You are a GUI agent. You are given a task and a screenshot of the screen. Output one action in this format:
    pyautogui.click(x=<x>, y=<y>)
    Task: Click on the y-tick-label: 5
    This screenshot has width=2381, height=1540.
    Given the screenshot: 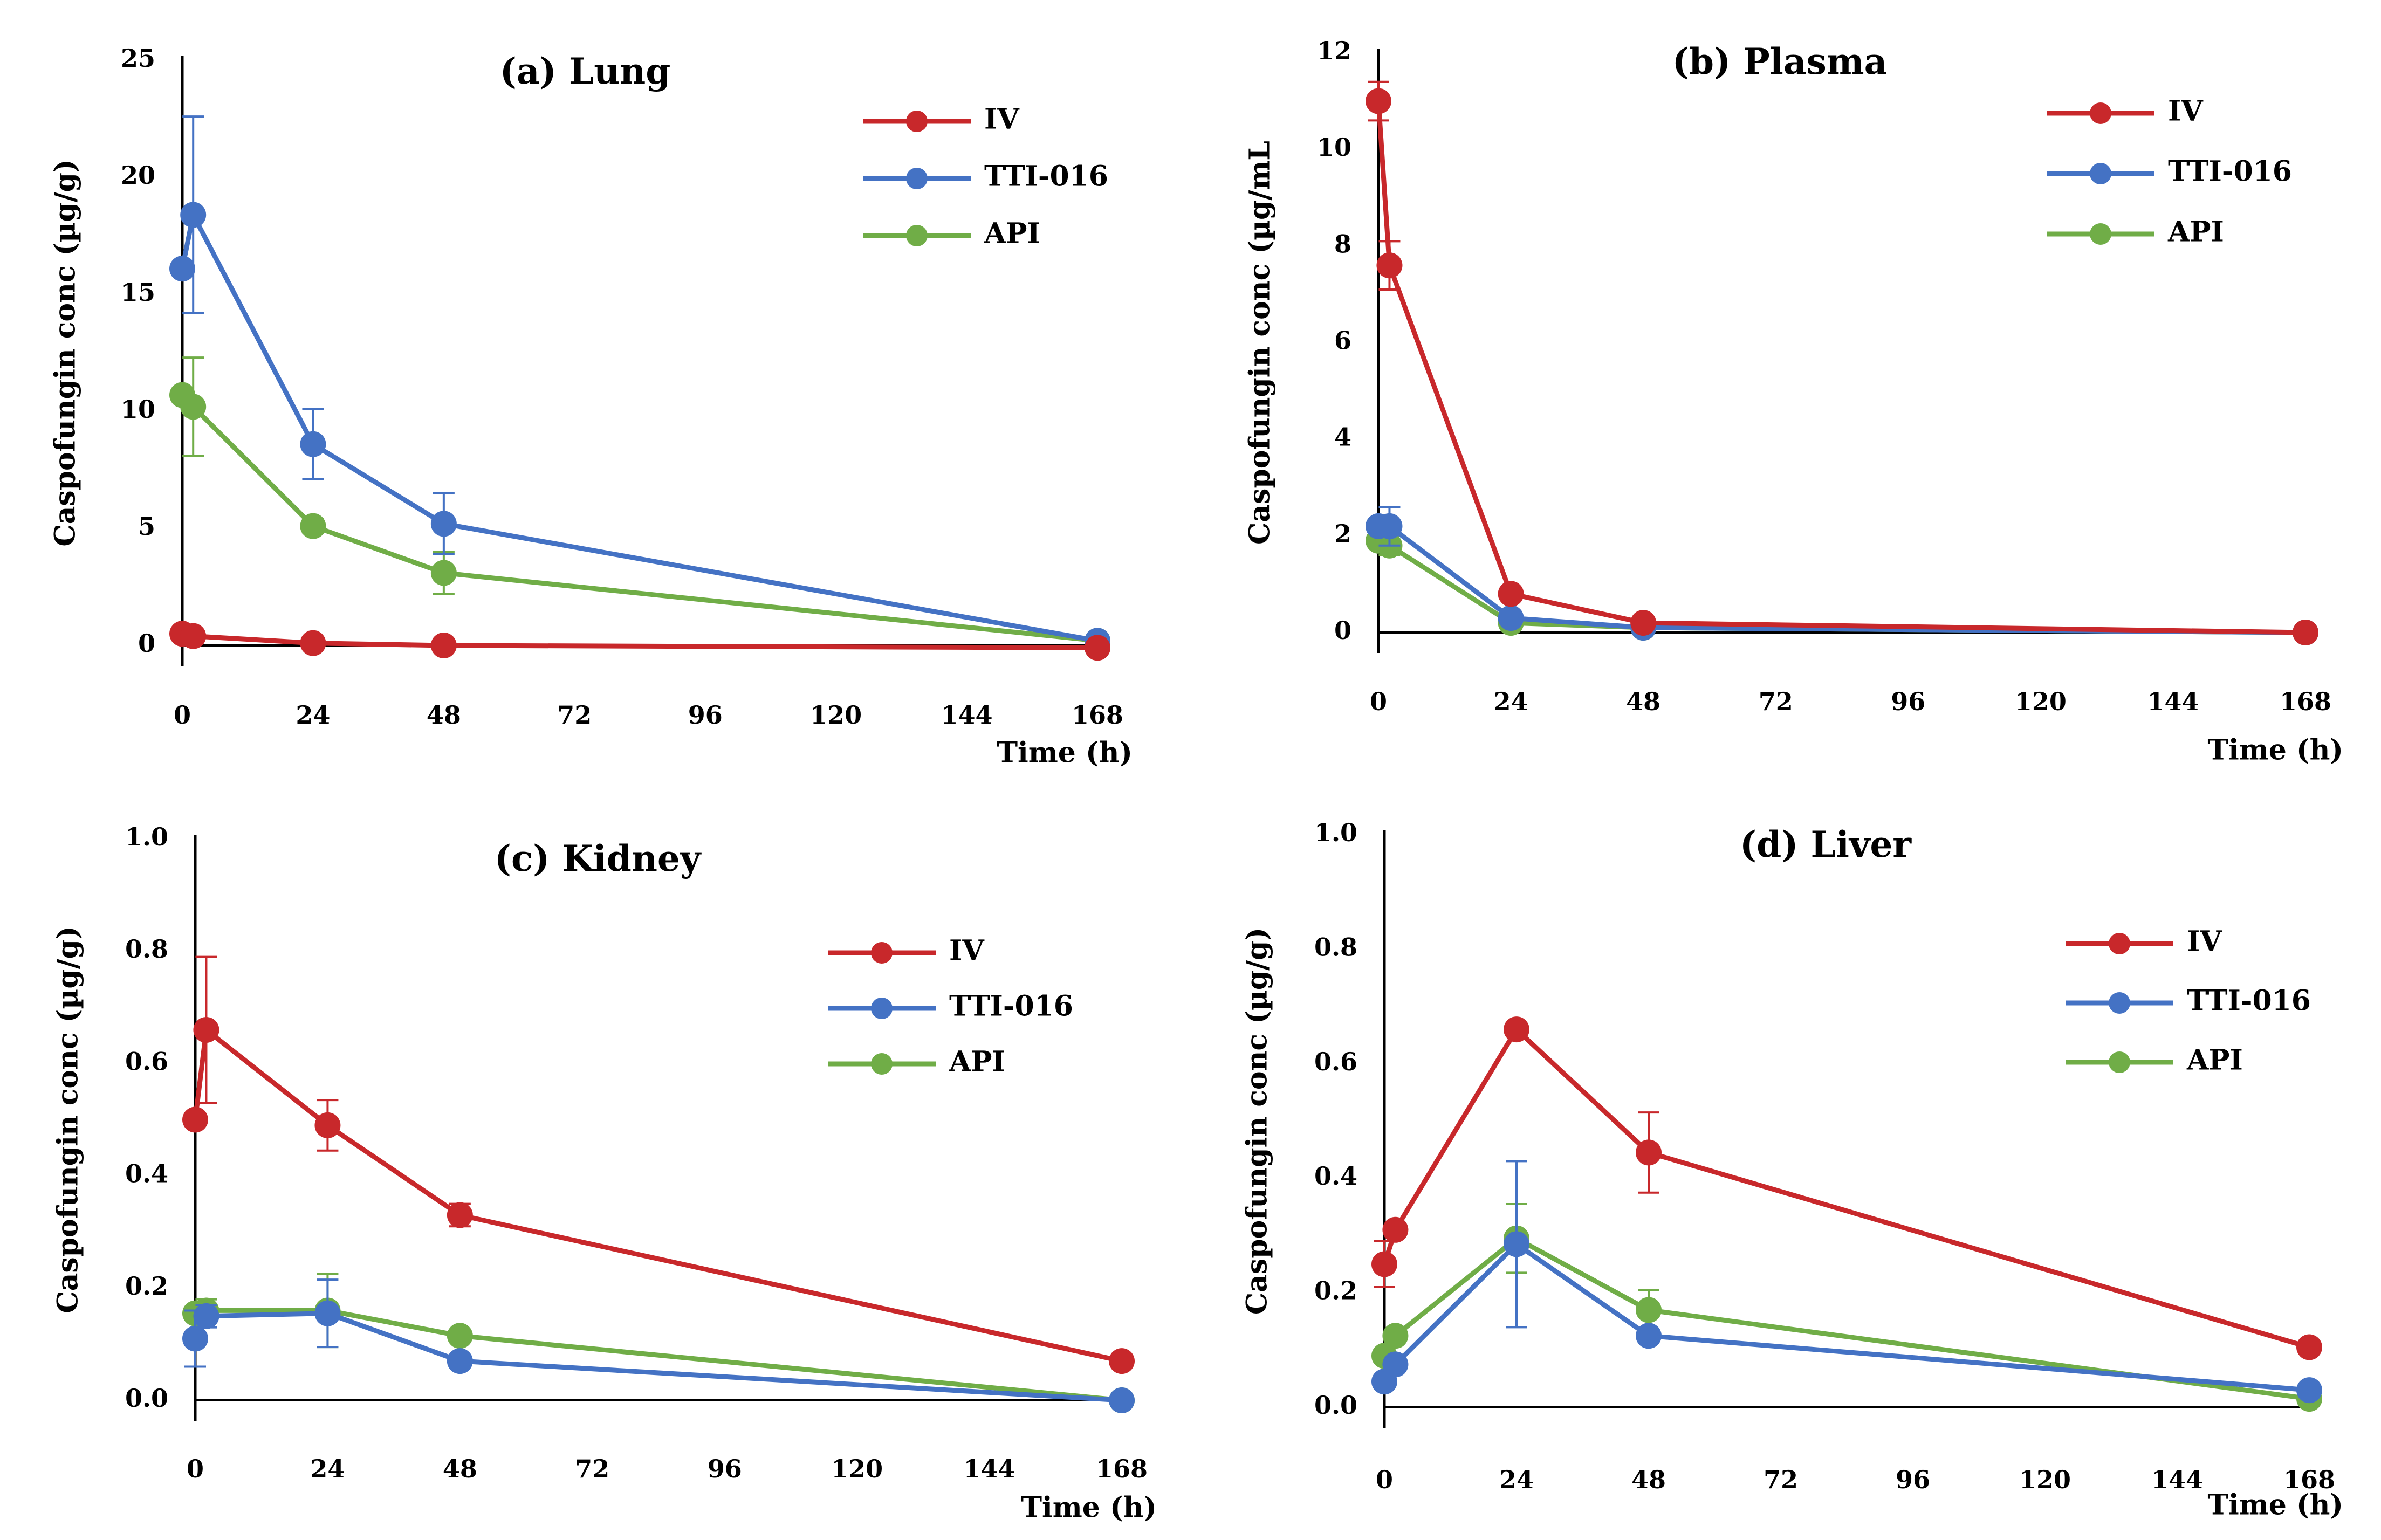 What is the action you would take?
    pyautogui.click(x=146, y=526)
    